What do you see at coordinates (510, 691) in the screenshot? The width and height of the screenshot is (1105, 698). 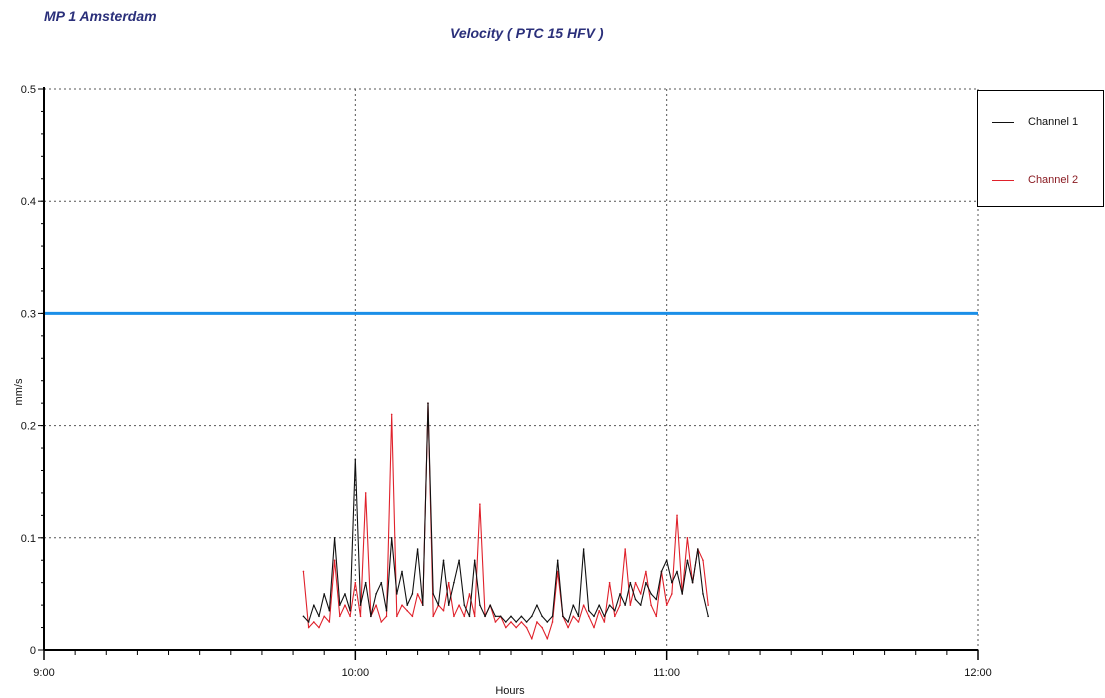 I see `x-axis-title: Hours` at bounding box center [510, 691].